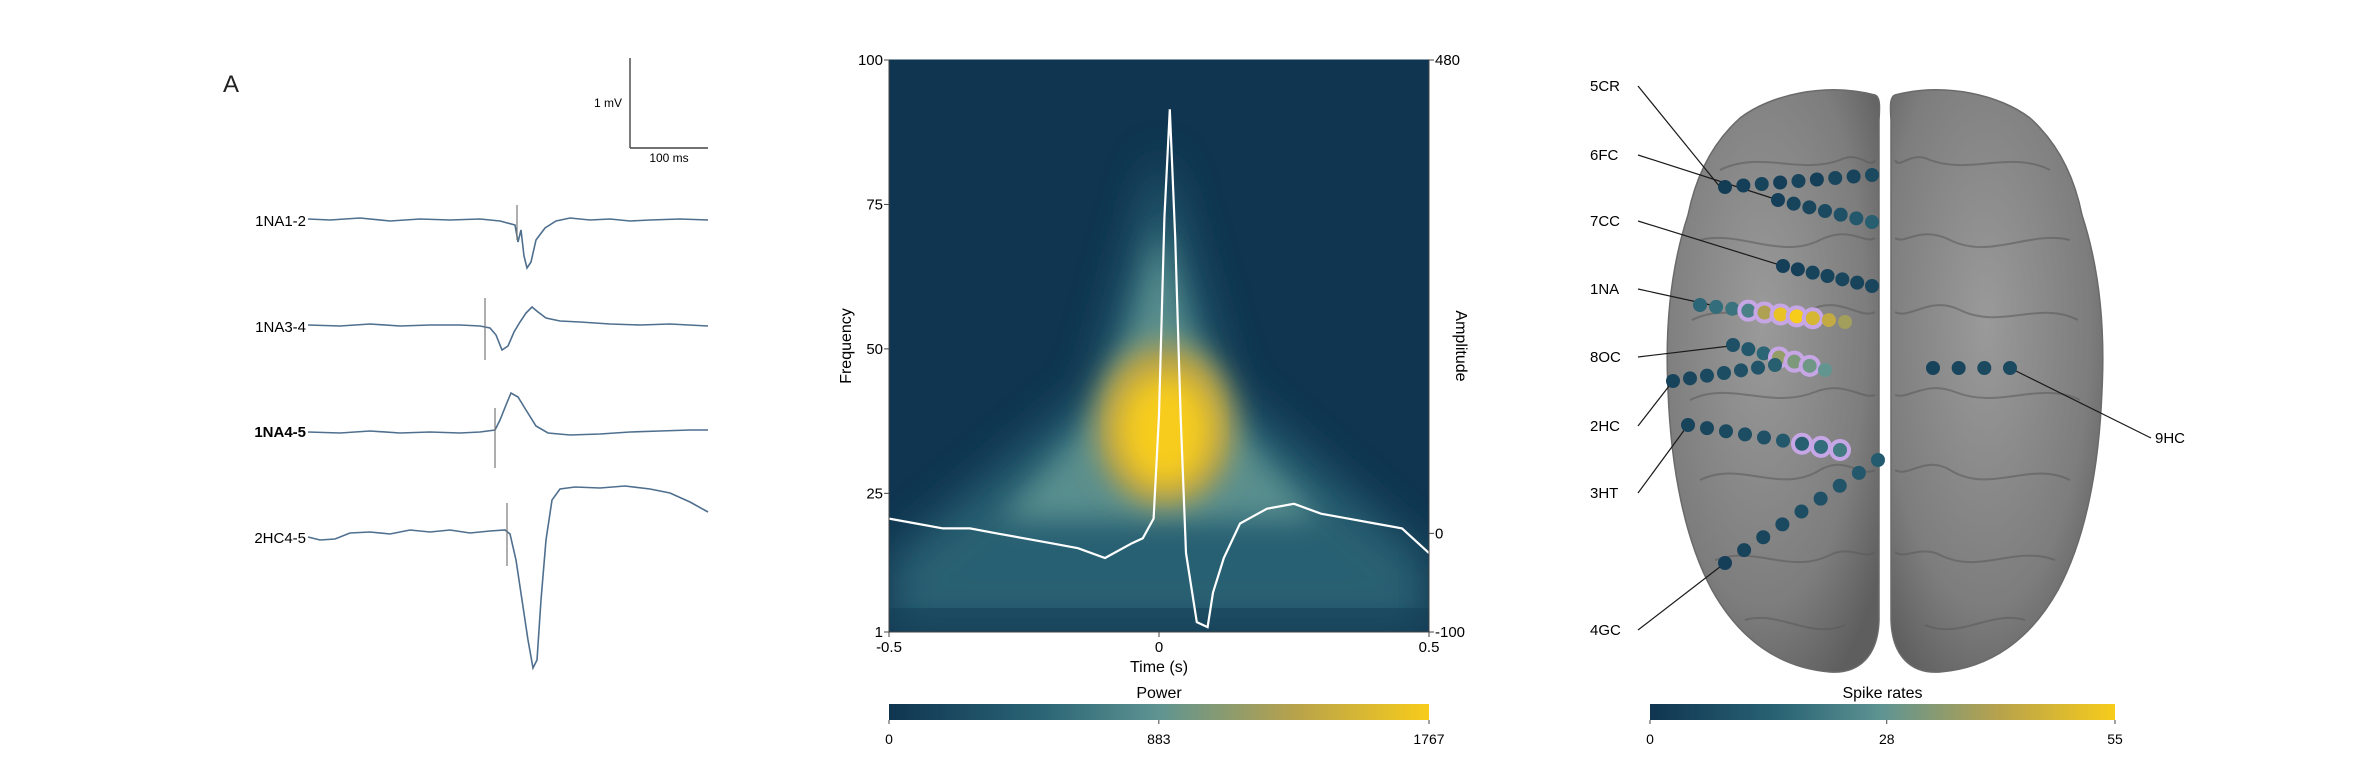 The image size is (2375, 783). What do you see at coordinates (1460, 345) in the screenshot?
I see `y2-axis-label: Amplitude` at bounding box center [1460, 345].